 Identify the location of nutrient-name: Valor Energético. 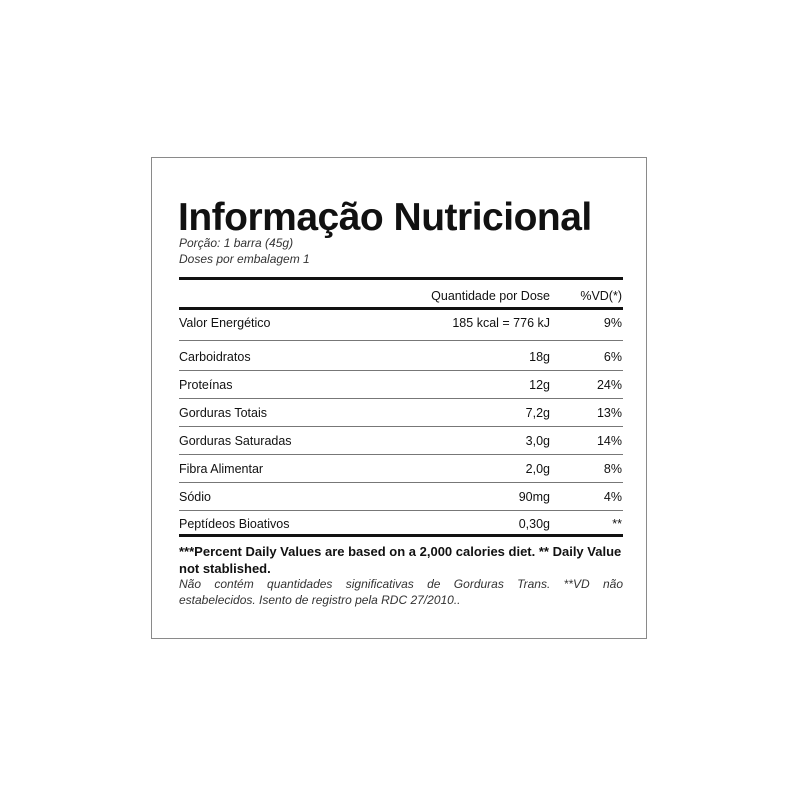
(225, 323).